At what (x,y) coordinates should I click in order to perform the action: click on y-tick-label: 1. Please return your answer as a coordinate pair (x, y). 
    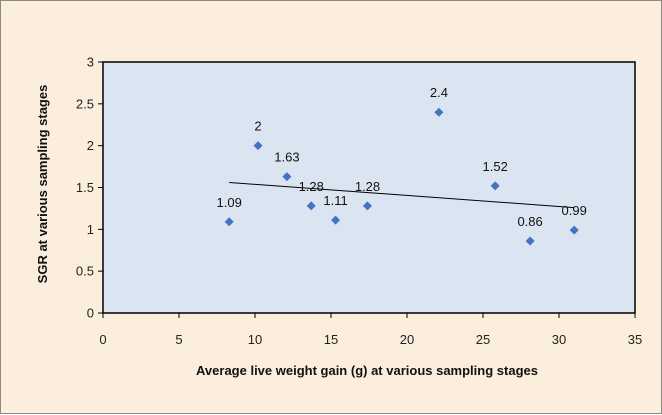
    Looking at the image, I should click on (90, 229).